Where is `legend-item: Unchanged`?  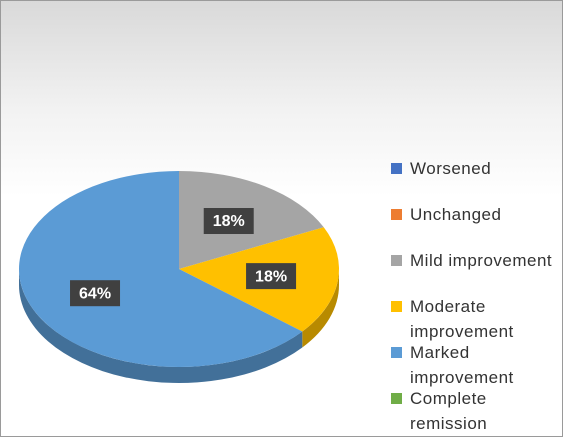
legend-item: Unchanged is located at coordinates (473, 225).